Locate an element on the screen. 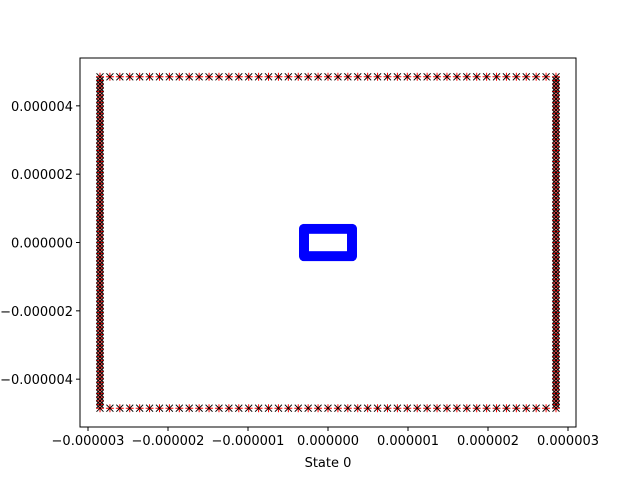 The height and width of the screenshot is (484, 640). x-tick-label: −0.000003 is located at coordinates (88, 441).